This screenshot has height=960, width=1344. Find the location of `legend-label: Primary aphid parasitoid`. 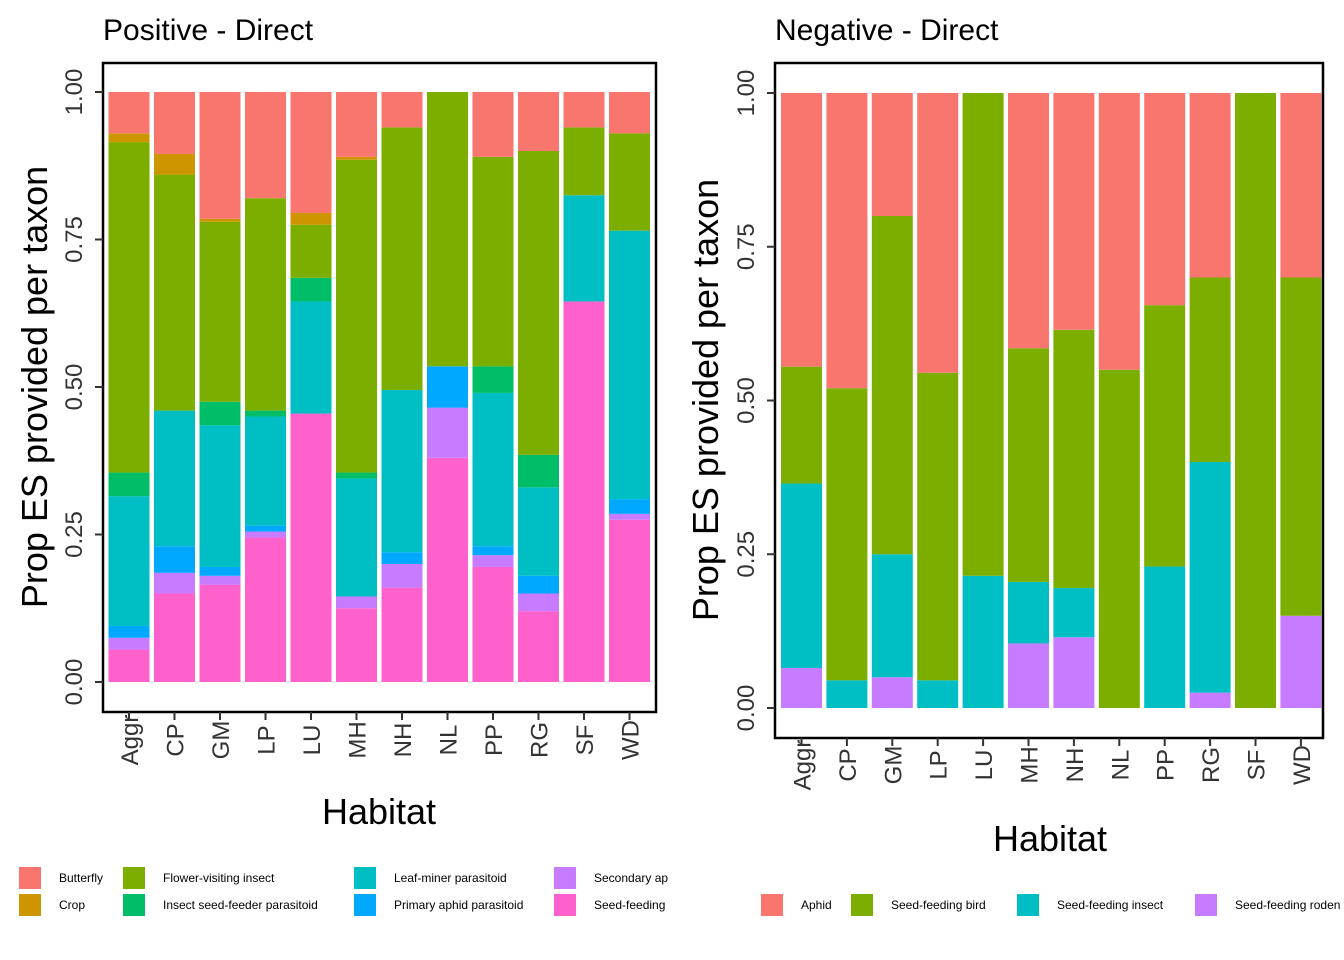

legend-label: Primary aphid parasitoid is located at coordinates (458, 905).